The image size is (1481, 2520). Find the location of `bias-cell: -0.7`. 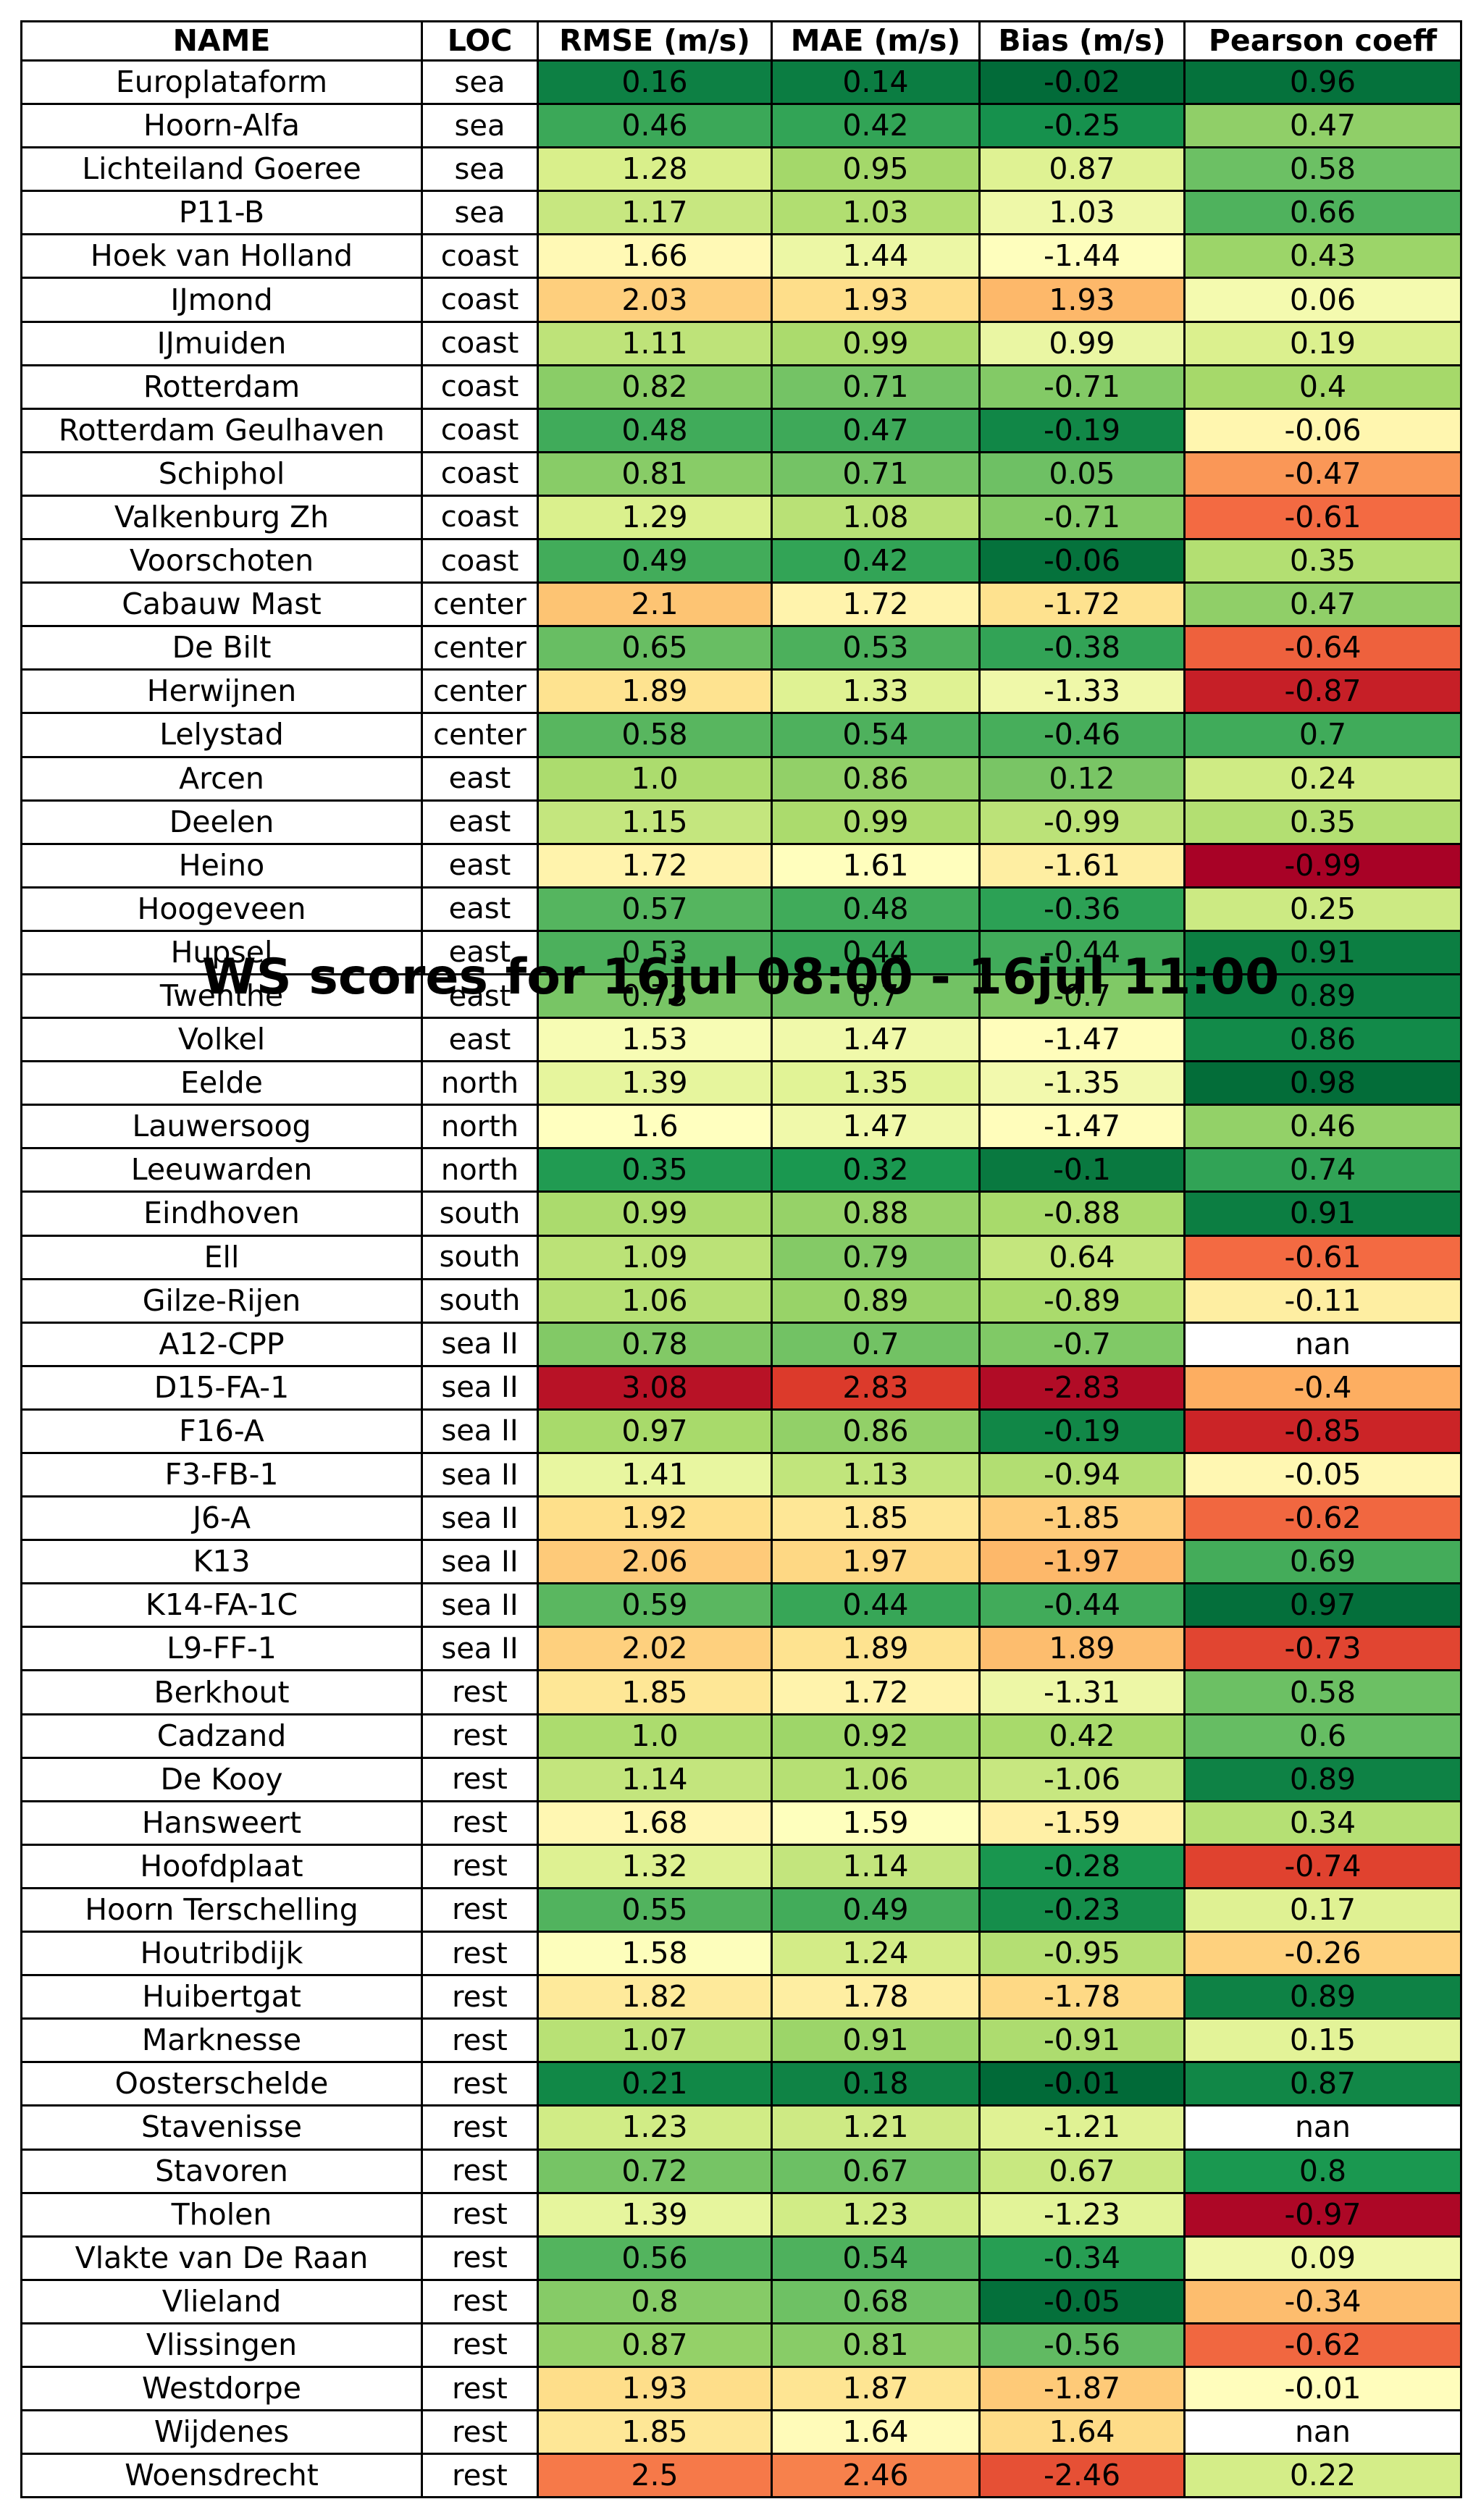

bias-cell: -0.7 is located at coordinates (1082, 1344).